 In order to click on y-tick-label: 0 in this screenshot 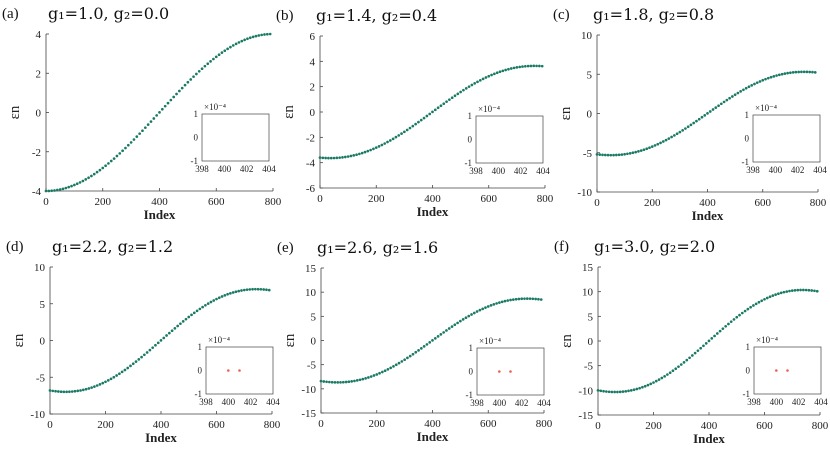, I will do `click(43, 342)`.